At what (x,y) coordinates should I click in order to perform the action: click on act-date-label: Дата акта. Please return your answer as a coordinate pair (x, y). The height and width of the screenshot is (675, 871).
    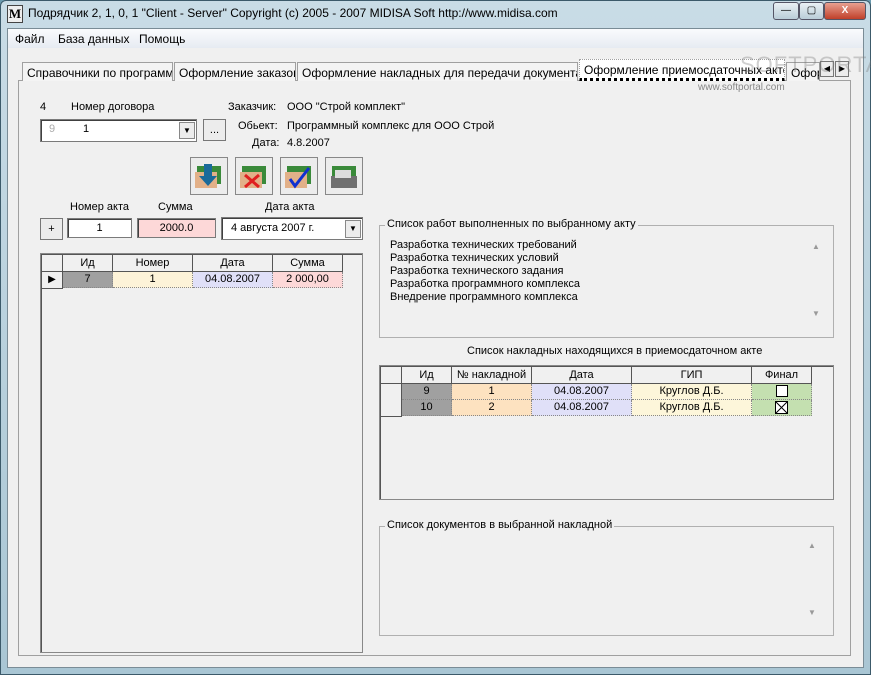
    Looking at the image, I should click on (290, 207).